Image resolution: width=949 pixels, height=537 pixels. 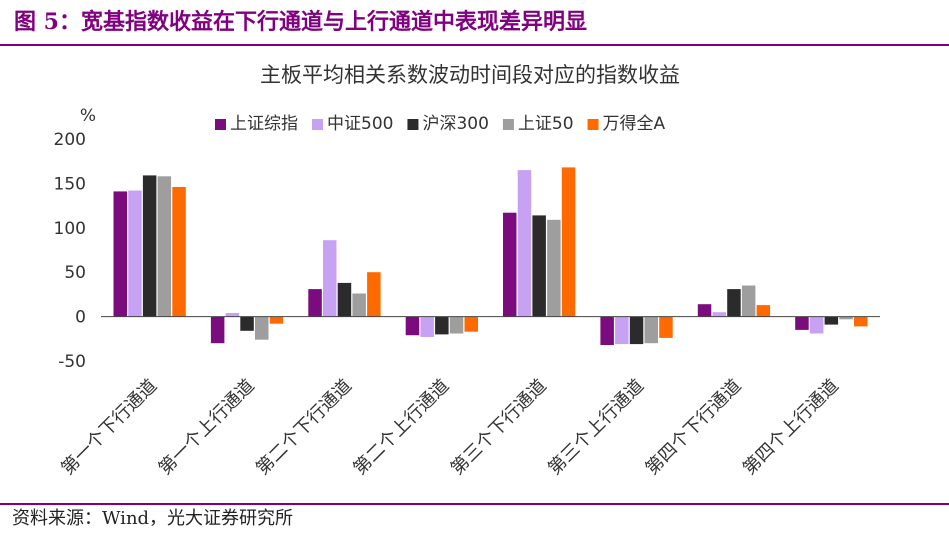 What do you see at coordinates (264, 124) in the screenshot?
I see `legend-label: 上证综指` at bounding box center [264, 124].